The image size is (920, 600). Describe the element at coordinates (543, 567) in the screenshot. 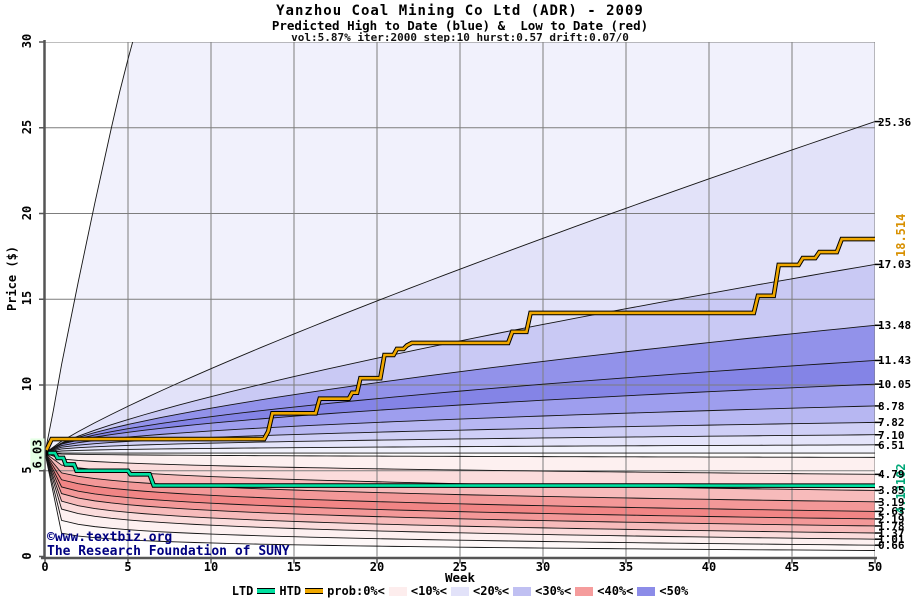

I see `x-tick-label: 30` at that location.